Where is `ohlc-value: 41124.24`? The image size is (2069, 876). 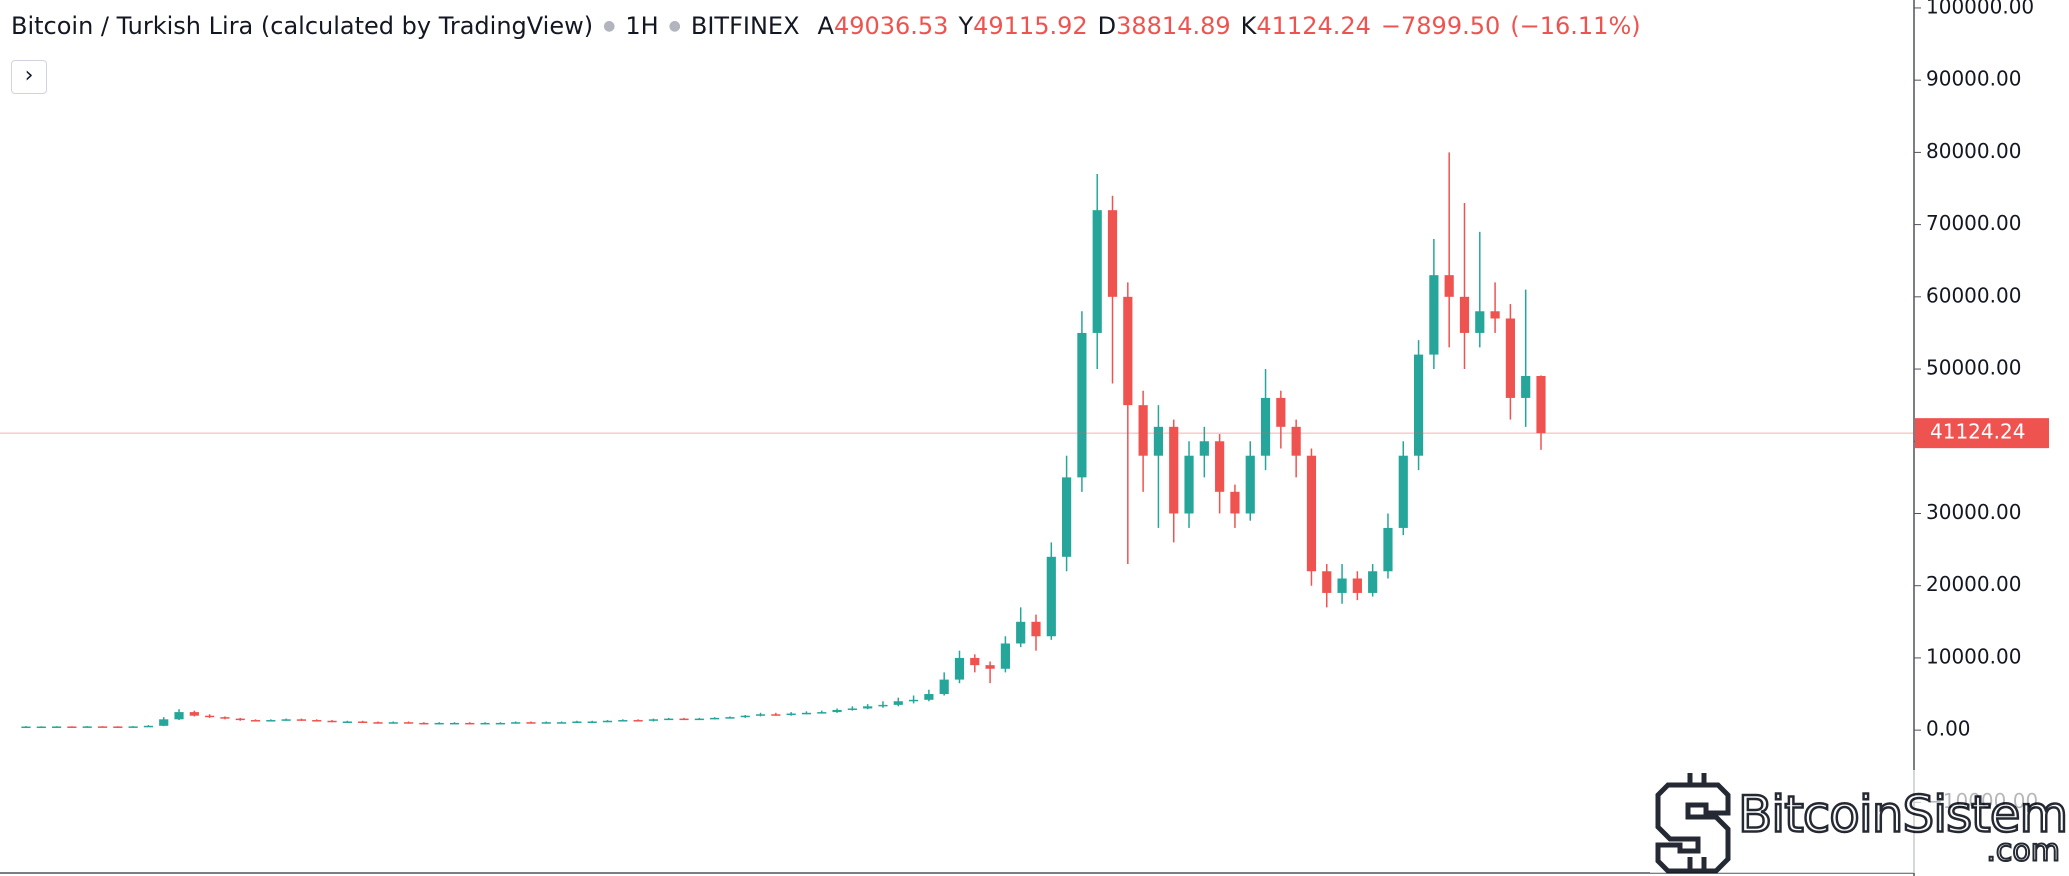
ohlc-value: 41124.24 is located at coordinates (1313, 26).